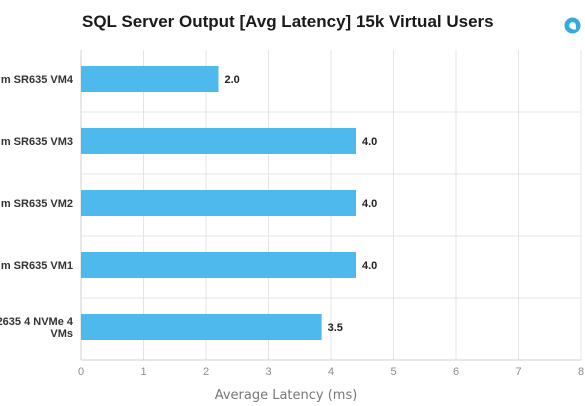  I want to click on category-label: m SR635 VM4, so click(37, 80).